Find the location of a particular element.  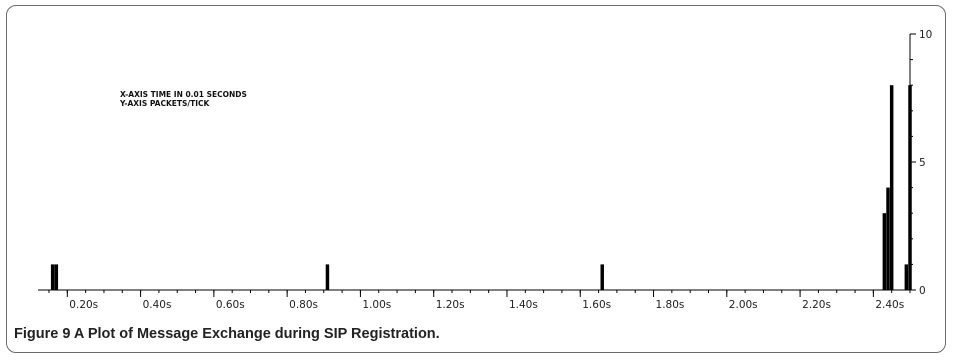

x-tick-label: 2.00s is located at coordinates (743, 305).